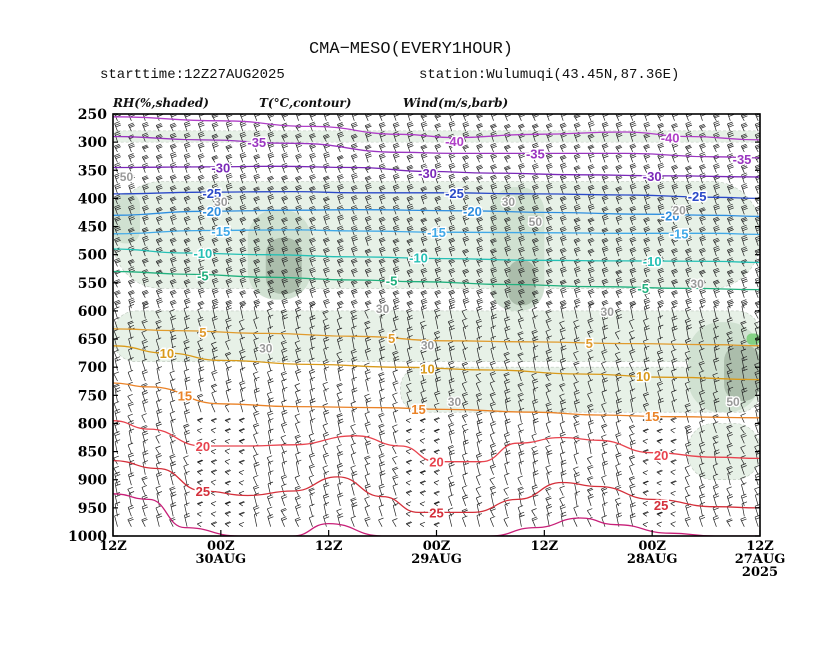  I want to click on rh-region, so click(723, 452).